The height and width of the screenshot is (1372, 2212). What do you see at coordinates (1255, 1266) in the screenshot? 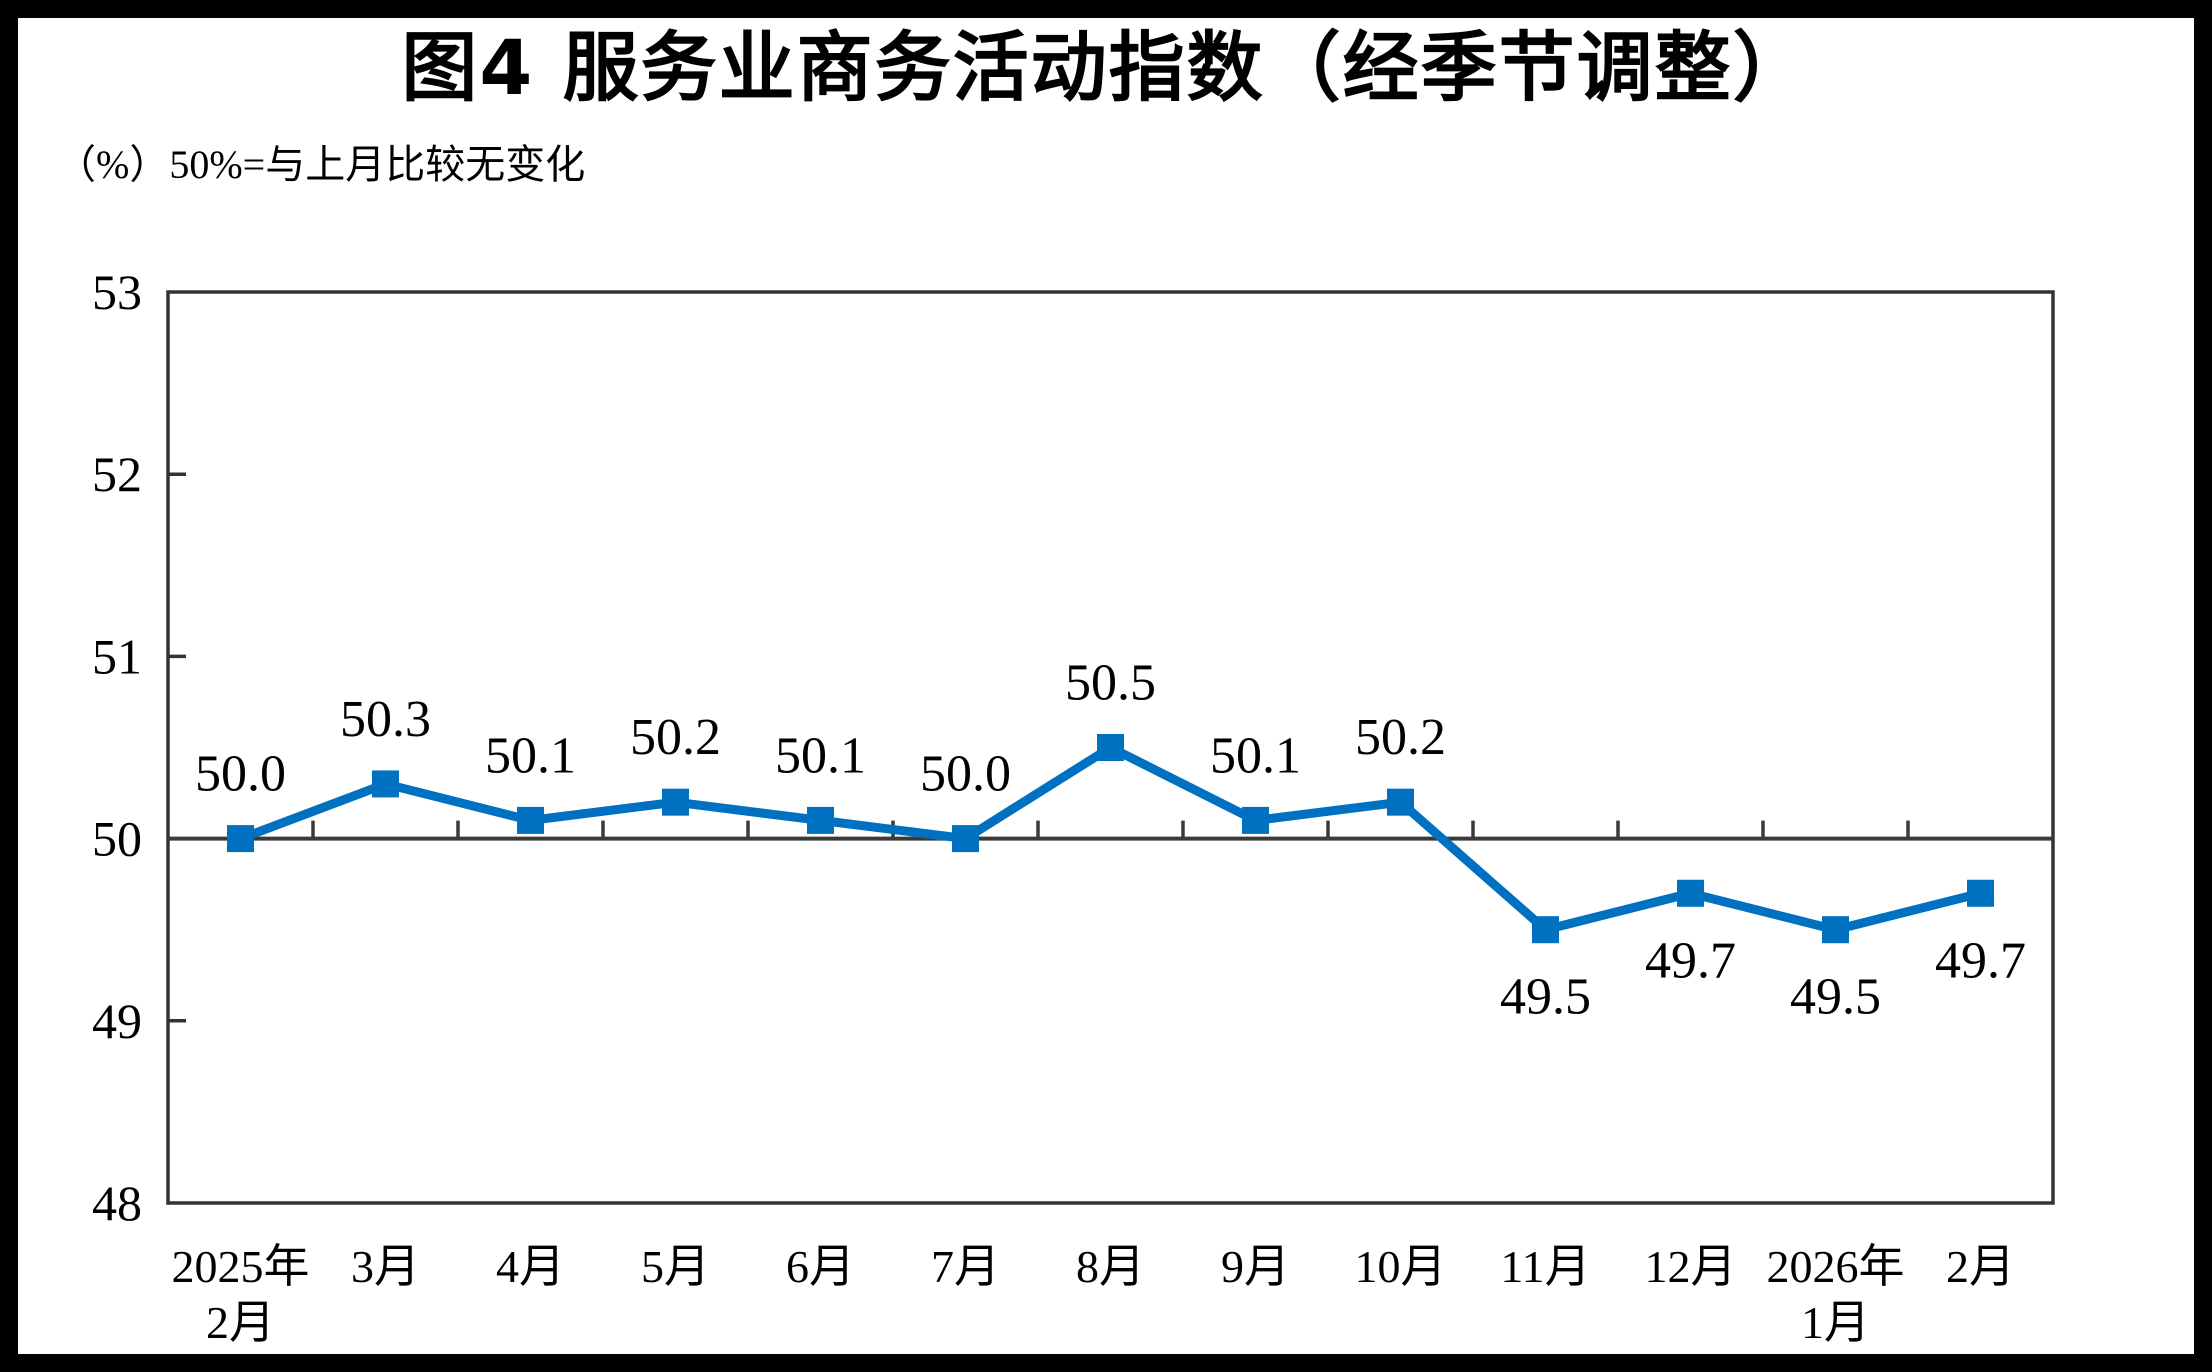
I see `x-category-label: 9月` at bounding box center [1255, 1266].